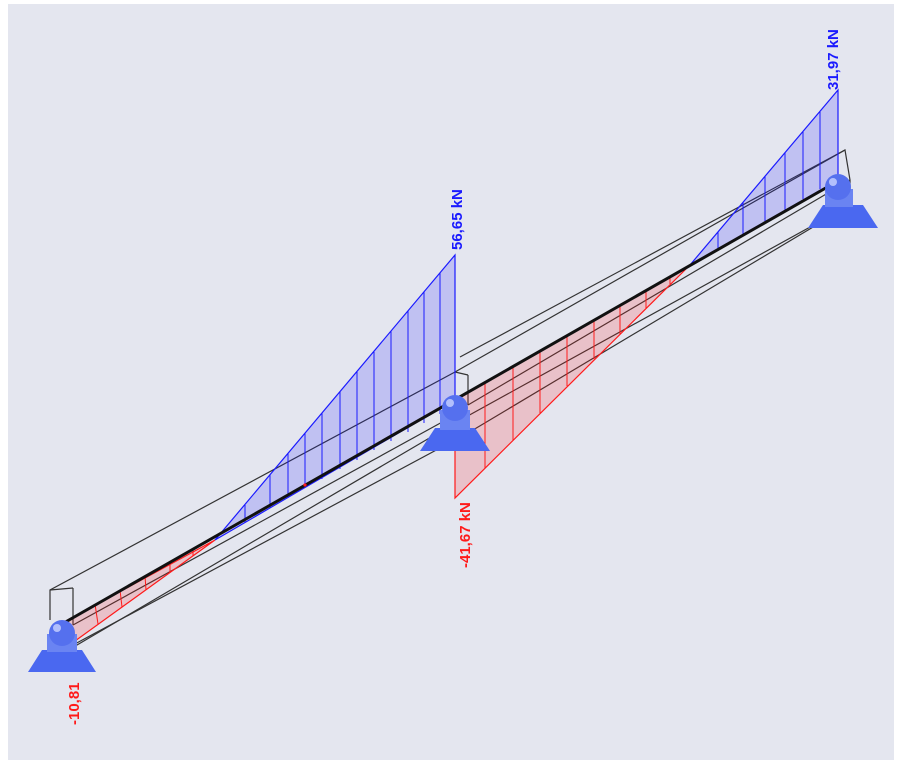 The image size is (897, 765). Describe the element at coordinates (74, 703) in the screenshot. I see `label-left-end: -10,81` at that location.